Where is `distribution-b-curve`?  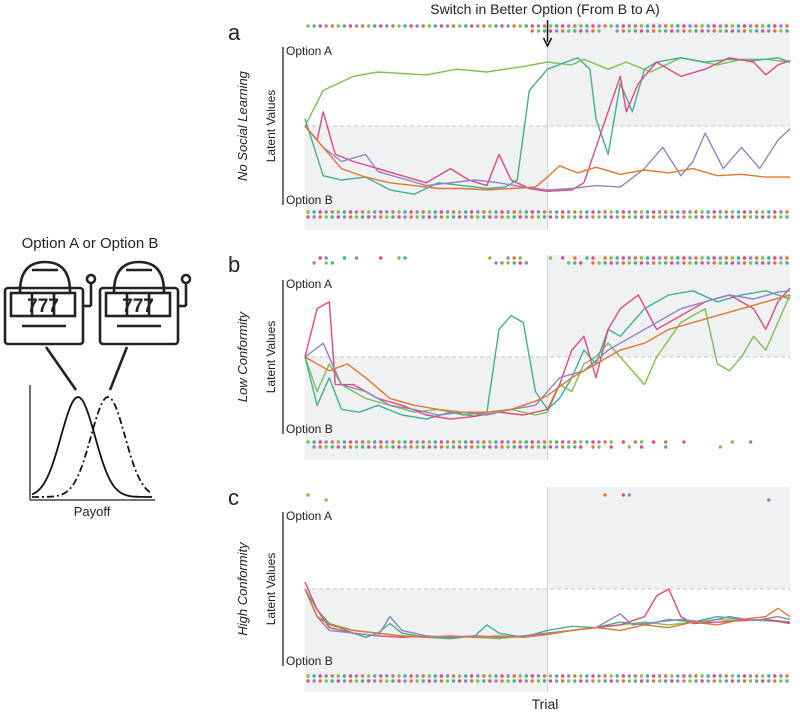
distribution-b-curve is located at coordinates (92, 447).